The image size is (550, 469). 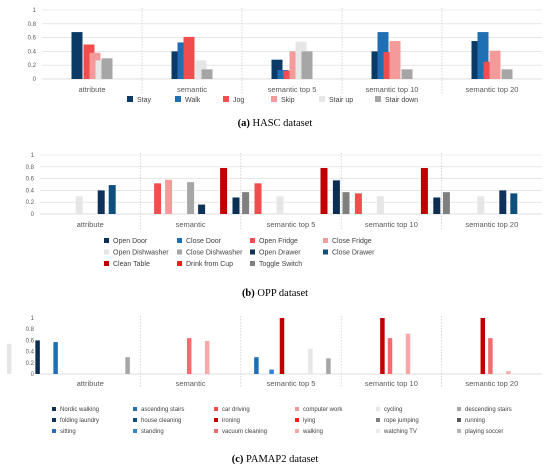 I want to click on legend-label: ironing, so click(x=231, y=421).